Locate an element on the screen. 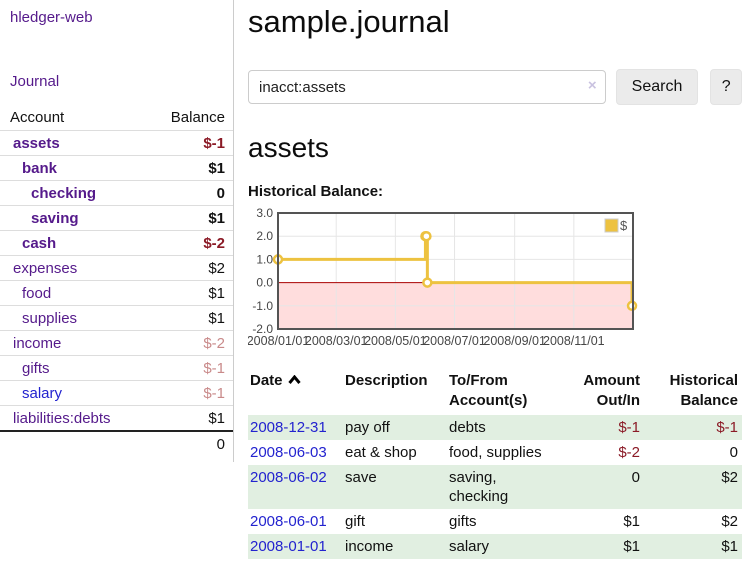 The height and width of the screenshot is (582, 742). transaction-row: 2008-06-01 gift gifts $1 $2 is located at coordinates (495, 521).